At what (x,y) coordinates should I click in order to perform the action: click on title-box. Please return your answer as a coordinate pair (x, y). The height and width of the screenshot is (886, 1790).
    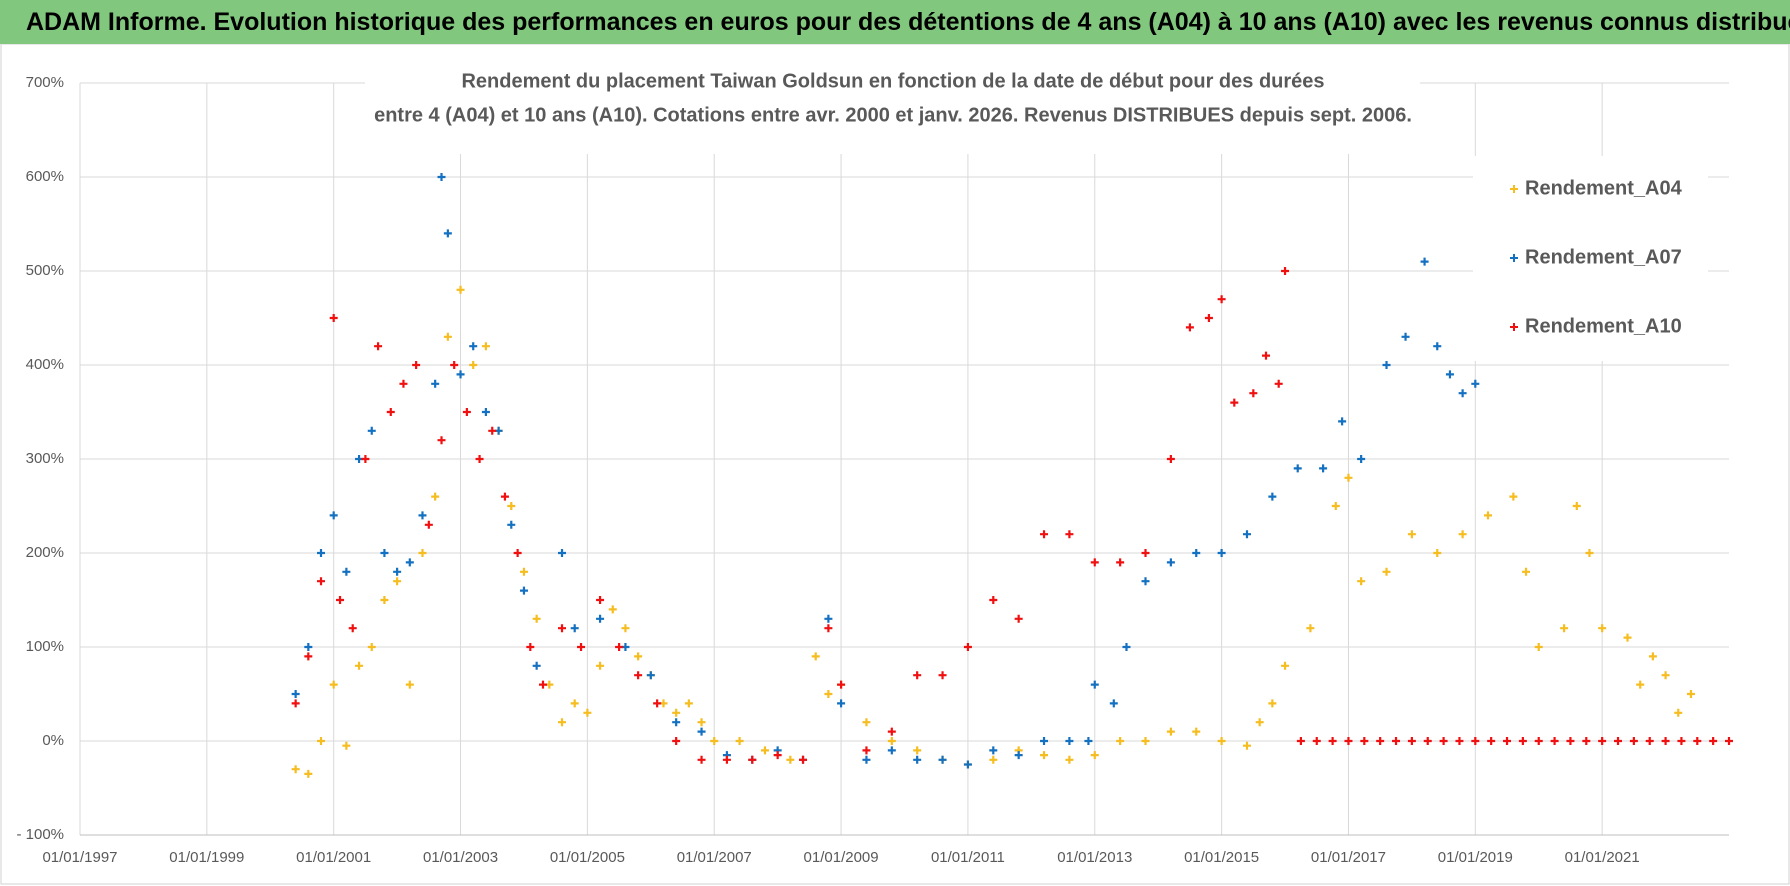
    Looking at the image, I should click on (892, 108).